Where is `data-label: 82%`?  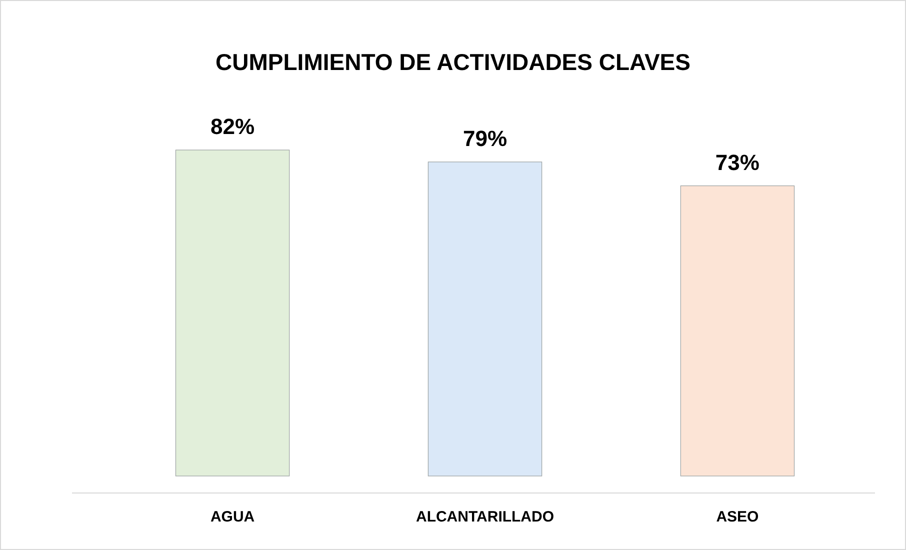 data-label: 82% is located at coordinates (232, 126).